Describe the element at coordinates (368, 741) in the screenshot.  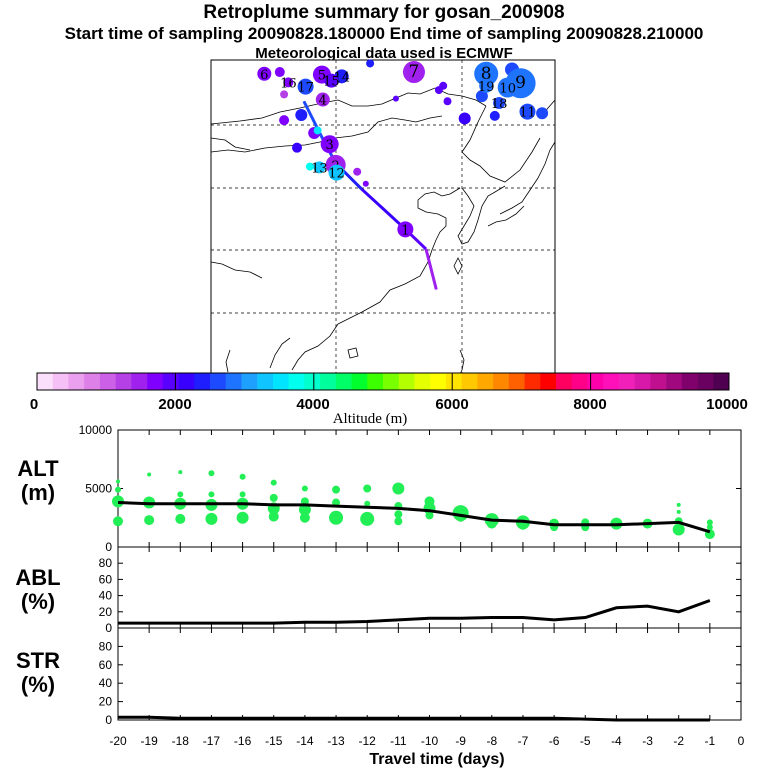
I see `x-tick-label: -12` at that location.